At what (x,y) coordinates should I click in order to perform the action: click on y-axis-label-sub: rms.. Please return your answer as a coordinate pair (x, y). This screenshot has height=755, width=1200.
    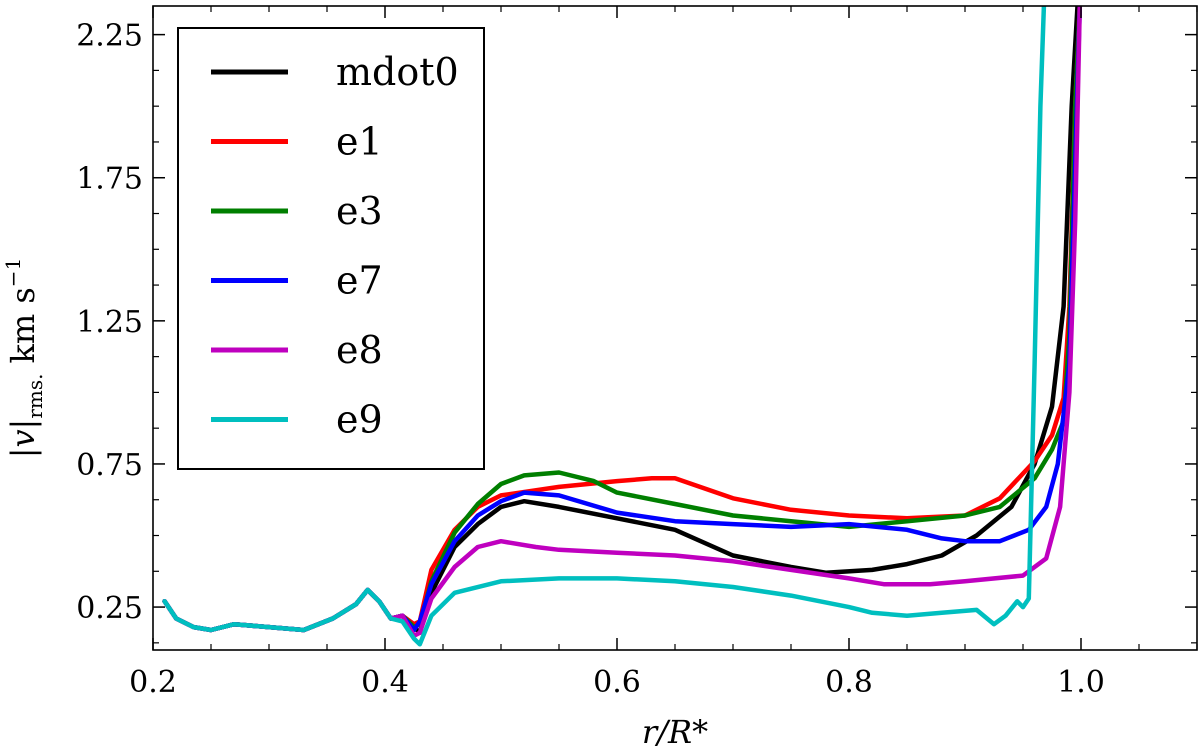
    Looking at the image, I should click on (35, 396).